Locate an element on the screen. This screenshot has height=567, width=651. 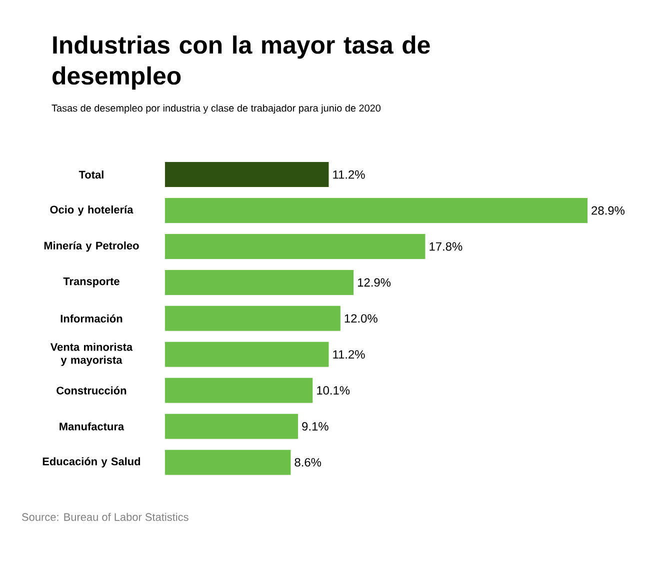
data-label: 12.0% is located at coordinates (361, 318).